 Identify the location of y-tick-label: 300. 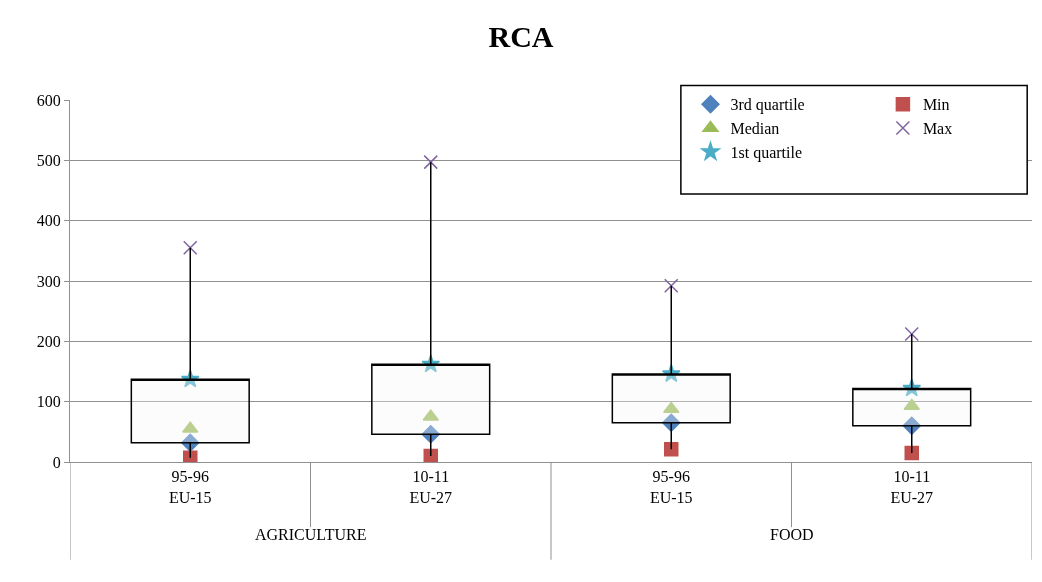
(48, 281).